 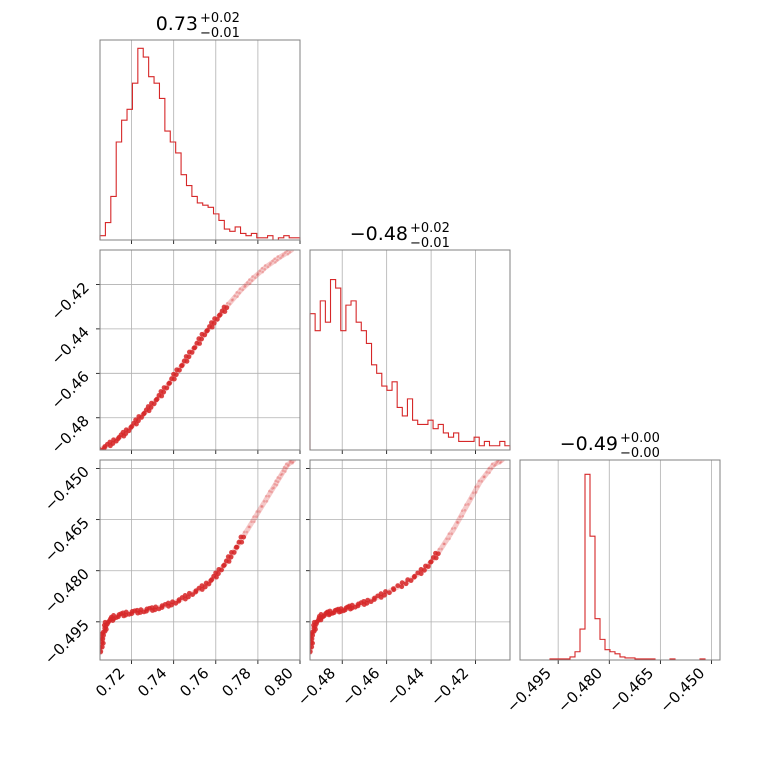 What do you see at coordinates (278, 682) in the screenshot?
I see `x-tick-label: 0.80` at bounding box center [278, 682].